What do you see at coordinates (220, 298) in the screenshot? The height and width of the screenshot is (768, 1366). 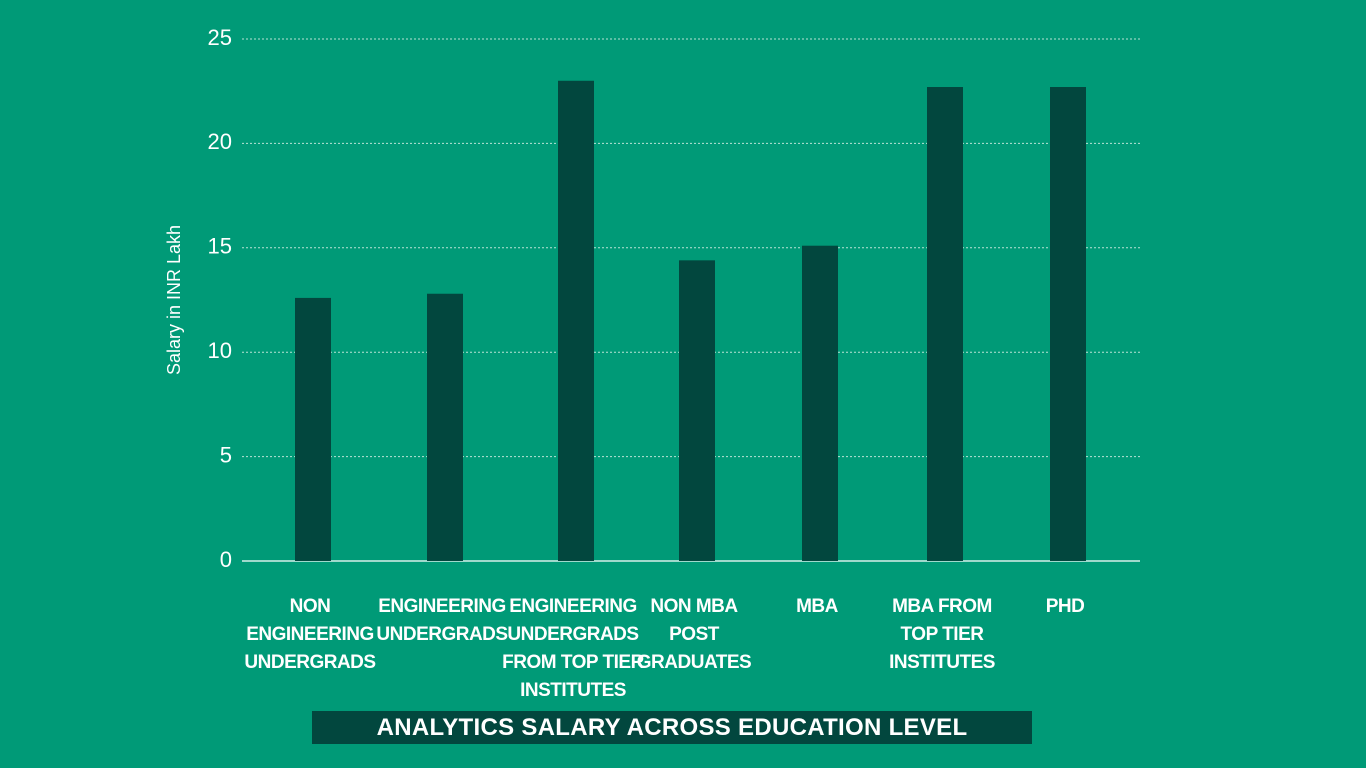 I see `y-axis-ticks: 0 5 10 15 20 25` at bounding box center [220, 298].